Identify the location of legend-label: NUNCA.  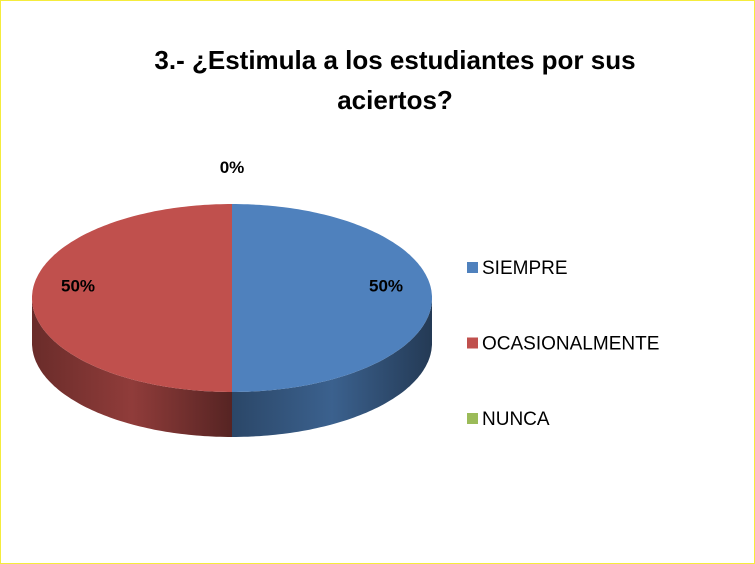
(516, 419).